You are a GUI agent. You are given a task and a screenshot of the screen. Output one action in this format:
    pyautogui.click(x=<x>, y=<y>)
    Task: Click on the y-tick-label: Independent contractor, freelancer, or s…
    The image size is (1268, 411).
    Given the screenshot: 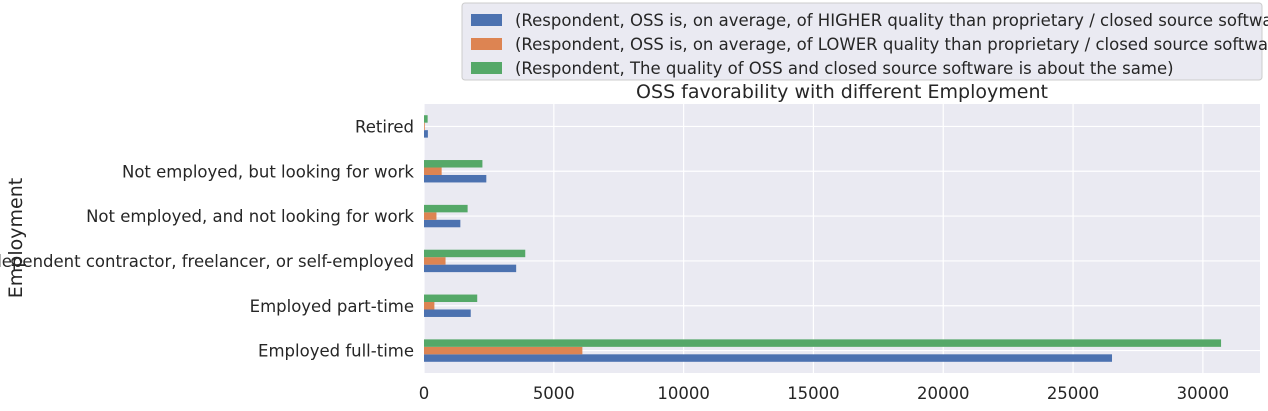 What is the action you would take?
    pyautogui.click(x=207, y=261)
    